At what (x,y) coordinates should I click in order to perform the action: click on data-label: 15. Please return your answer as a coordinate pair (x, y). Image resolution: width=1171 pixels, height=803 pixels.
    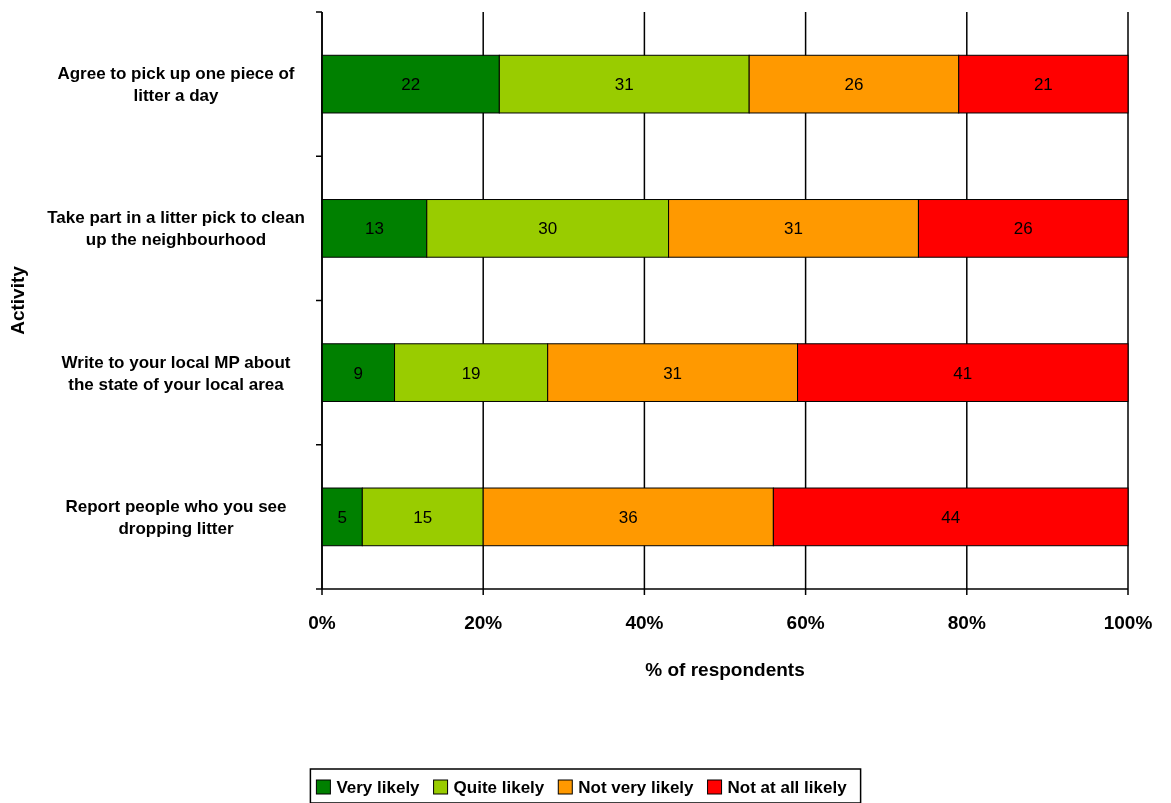
    Looking at the image, I should click on (423, 517).